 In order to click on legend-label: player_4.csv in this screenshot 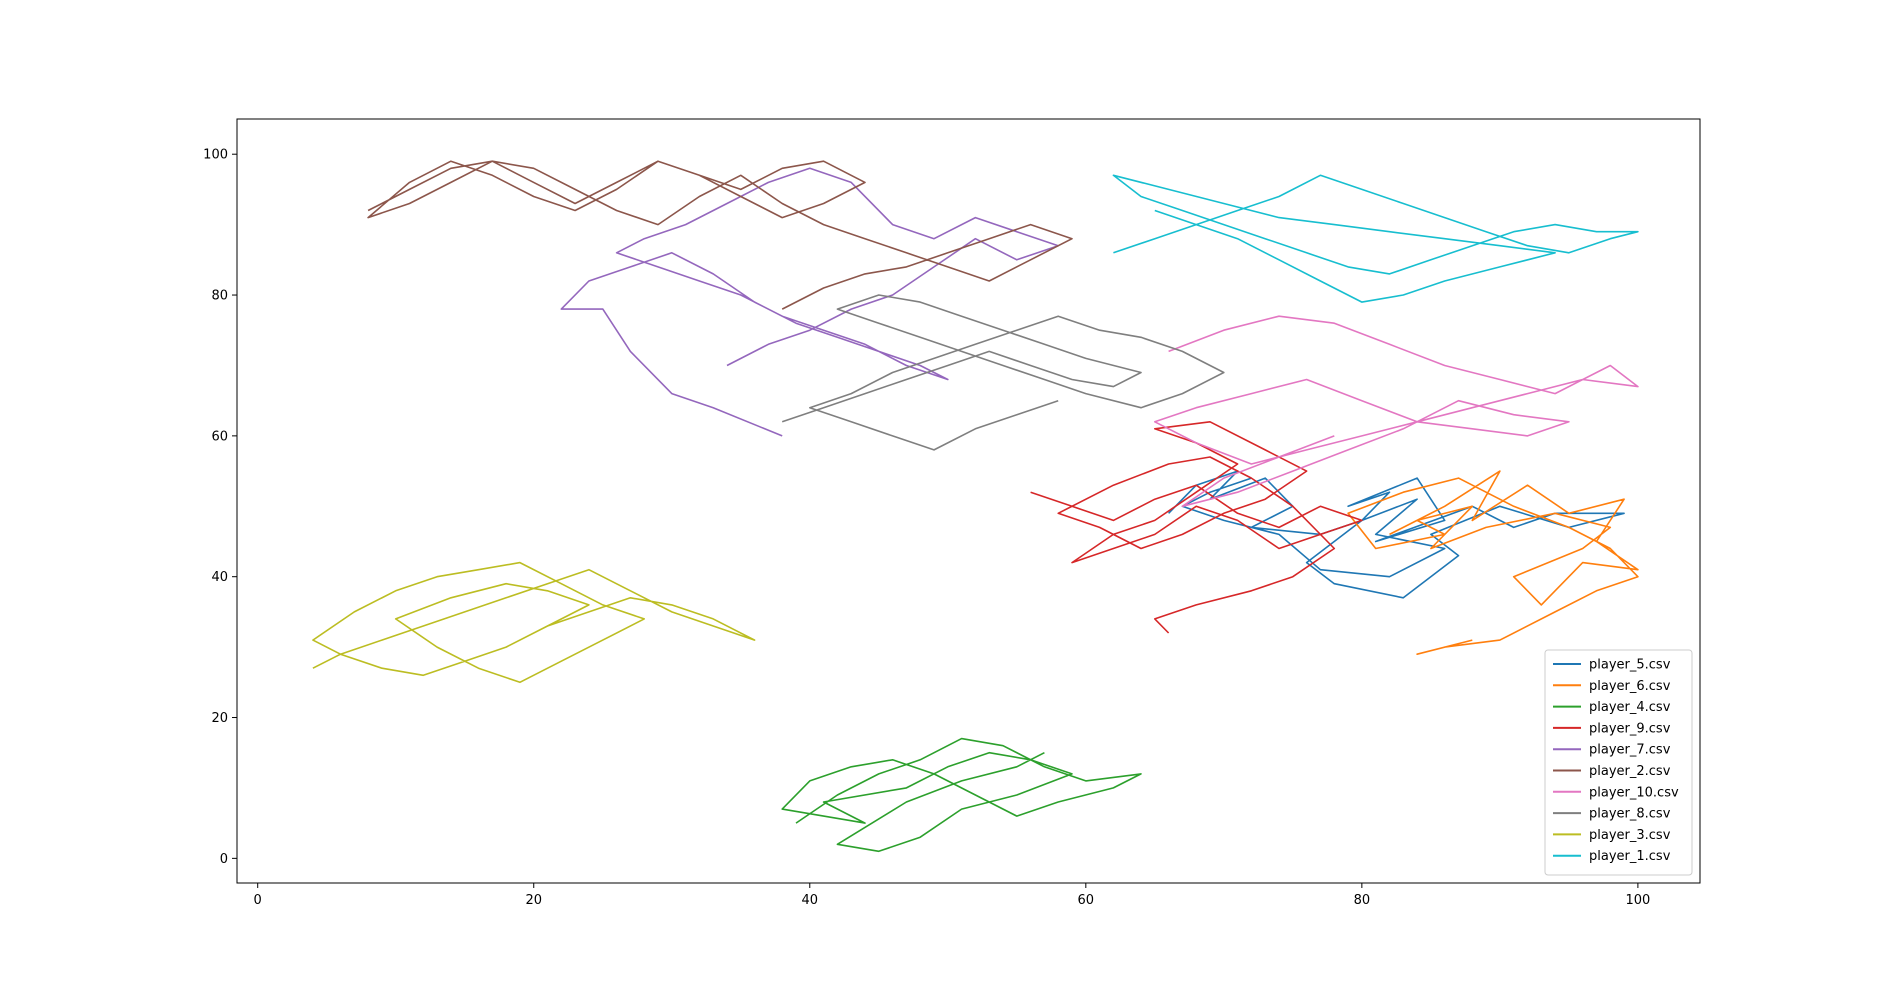, I will do `click(1630, 707)`.